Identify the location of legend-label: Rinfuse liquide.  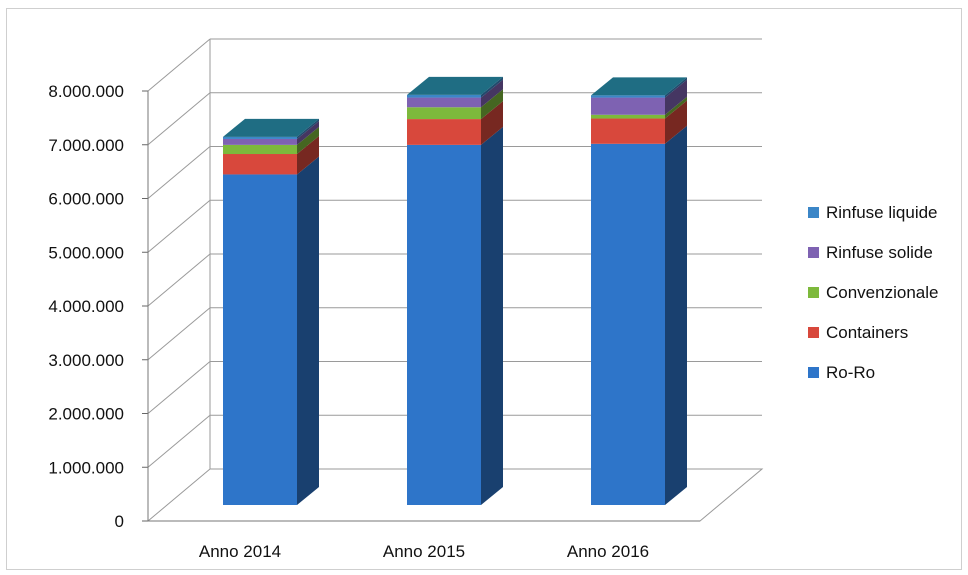
(882, 212).